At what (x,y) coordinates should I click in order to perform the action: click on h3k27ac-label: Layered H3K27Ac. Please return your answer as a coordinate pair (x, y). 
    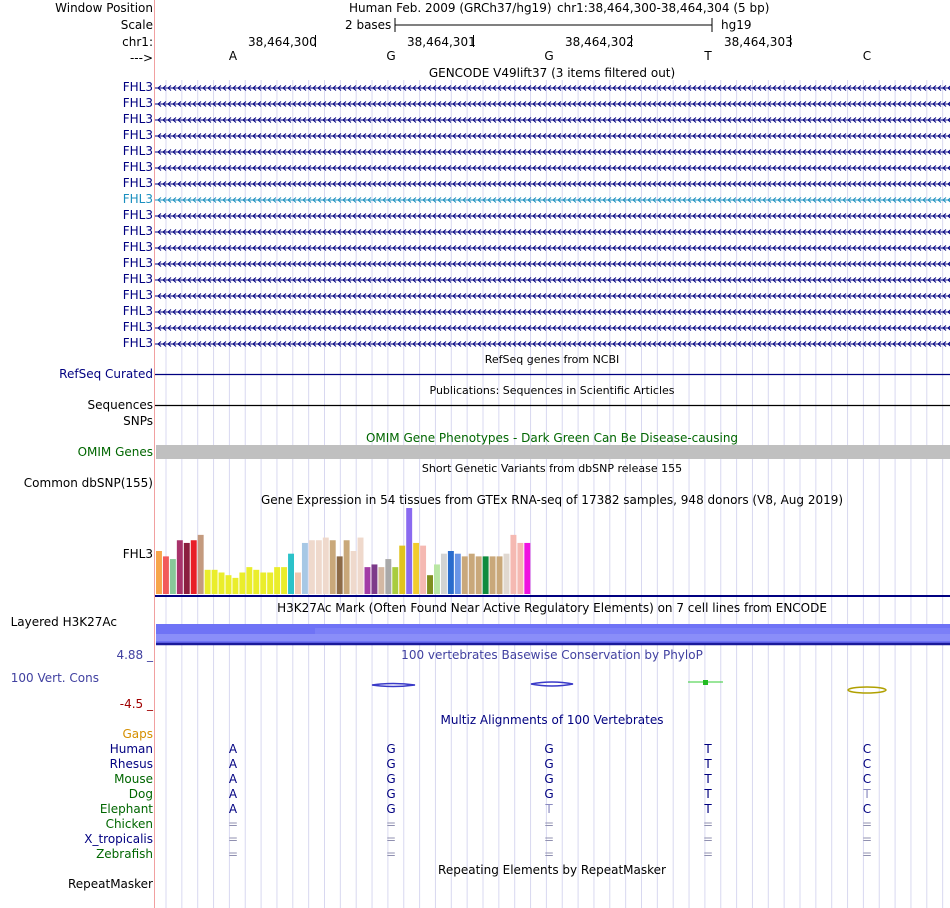
    Looking at the image, I should click on (63, 622).